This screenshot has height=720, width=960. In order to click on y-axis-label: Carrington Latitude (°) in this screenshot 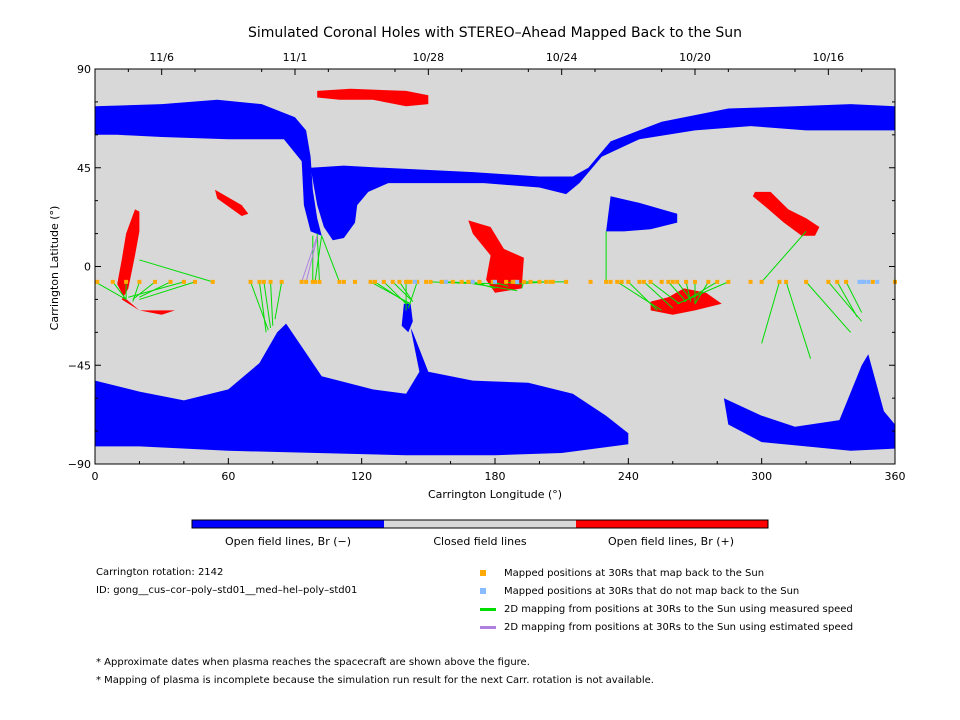, I will do `click(54, 268)`.